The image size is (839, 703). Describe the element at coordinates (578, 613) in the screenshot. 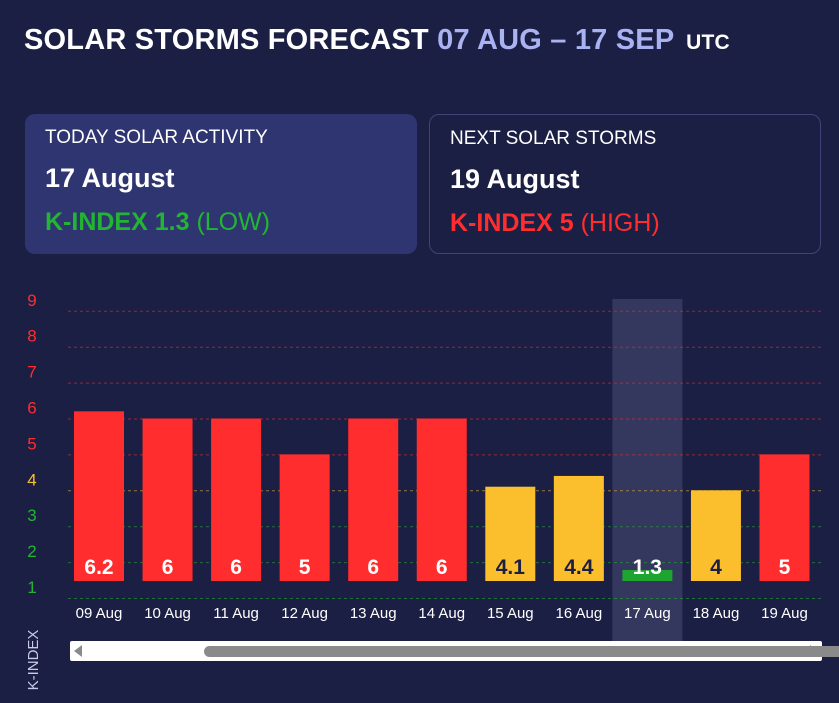

I see `x-tick-label: 16 Aug` at that location.